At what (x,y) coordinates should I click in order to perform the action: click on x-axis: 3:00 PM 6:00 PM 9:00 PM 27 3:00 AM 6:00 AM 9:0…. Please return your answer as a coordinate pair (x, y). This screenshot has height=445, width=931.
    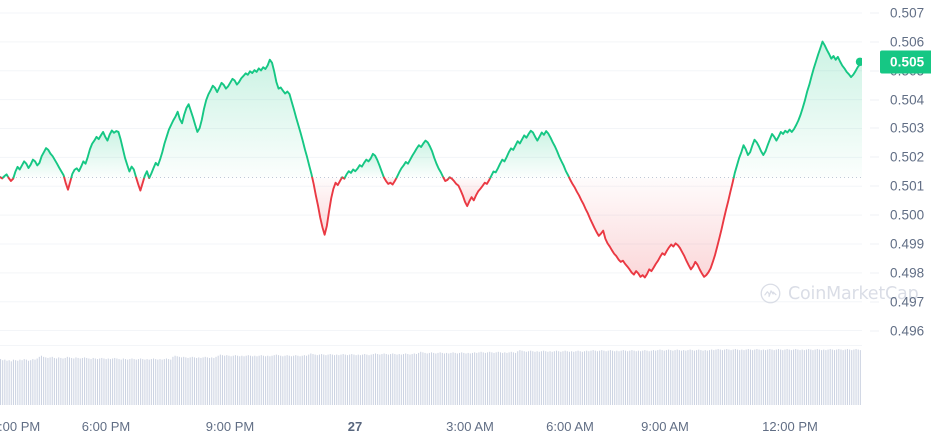
    Looking at the image, I should click on (465, 425).